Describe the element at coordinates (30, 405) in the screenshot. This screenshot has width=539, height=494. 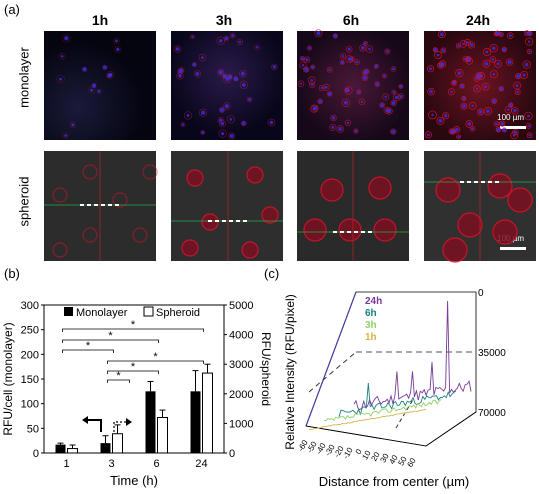
I see `y-tick-label: 100` at that location.